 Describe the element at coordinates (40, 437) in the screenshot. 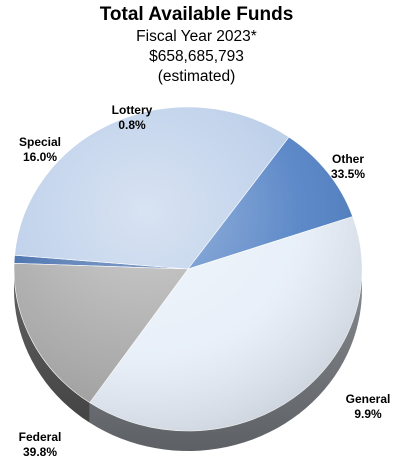

I see `slice-label-federal: Federal` at that location.